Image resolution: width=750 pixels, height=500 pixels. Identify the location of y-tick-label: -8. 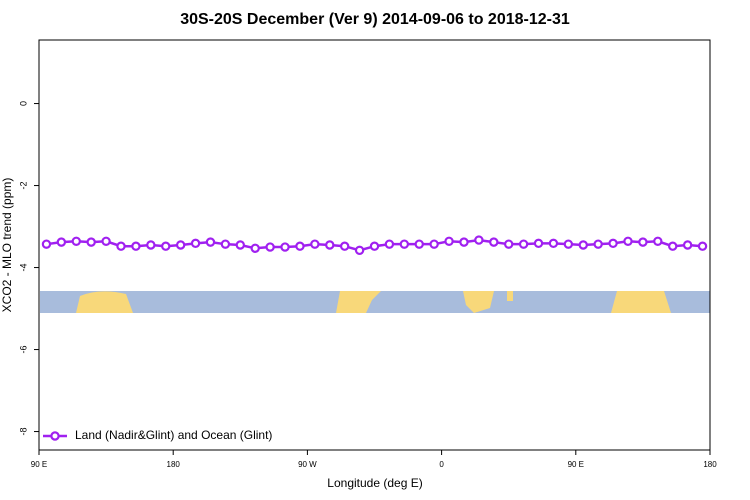
(23, 432).